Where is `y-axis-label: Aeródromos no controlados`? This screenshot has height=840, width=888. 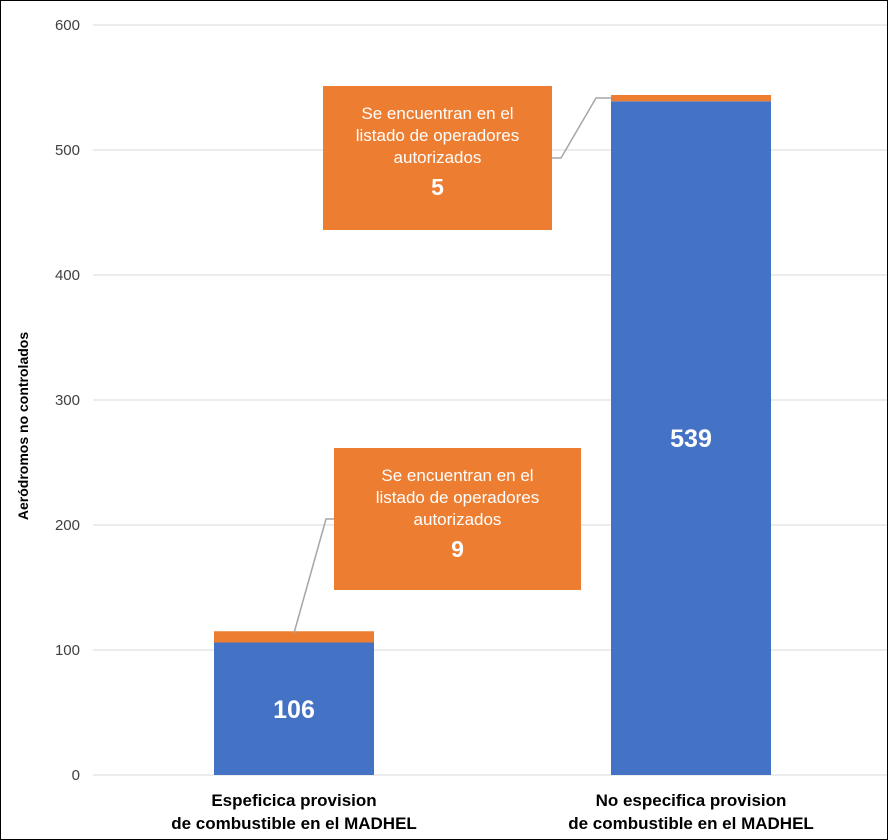
y-axis-label: Aeródromos no controlados is located at coordinates (23, 426).